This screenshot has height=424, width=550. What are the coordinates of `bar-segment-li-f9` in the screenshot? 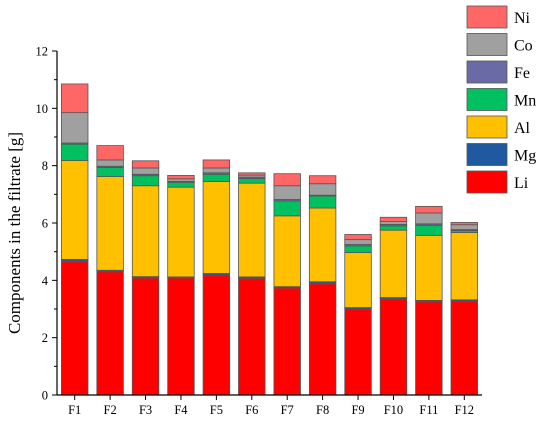 It's located at (358, 352).